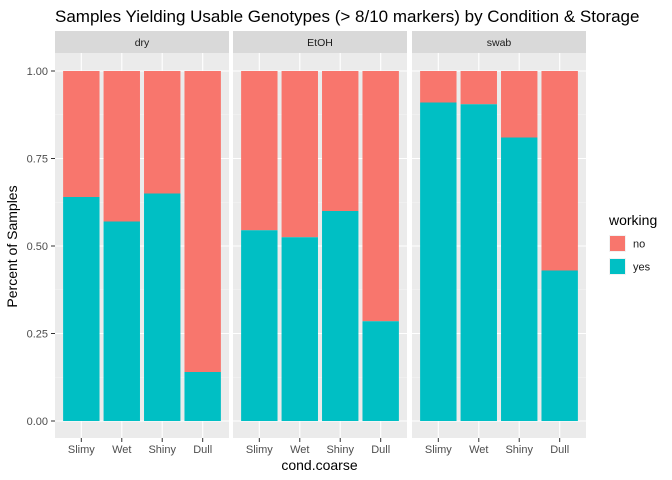 The image size is (672, 480). What do you see at coordinates (37, 72) in the screenshot?
I see `y-tick-label: 1.00` at bounding box center [37, 72].